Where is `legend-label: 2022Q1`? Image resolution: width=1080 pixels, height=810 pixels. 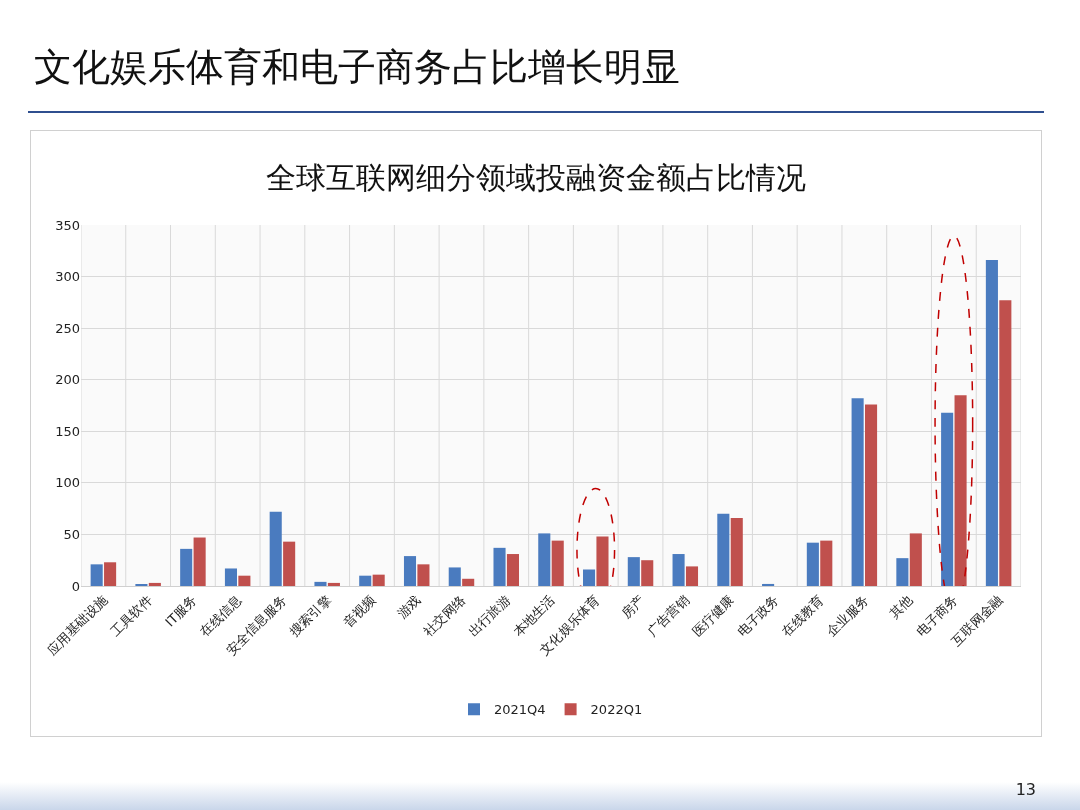
legend-label: 2022Q1 is located at coordinates (616, 710).